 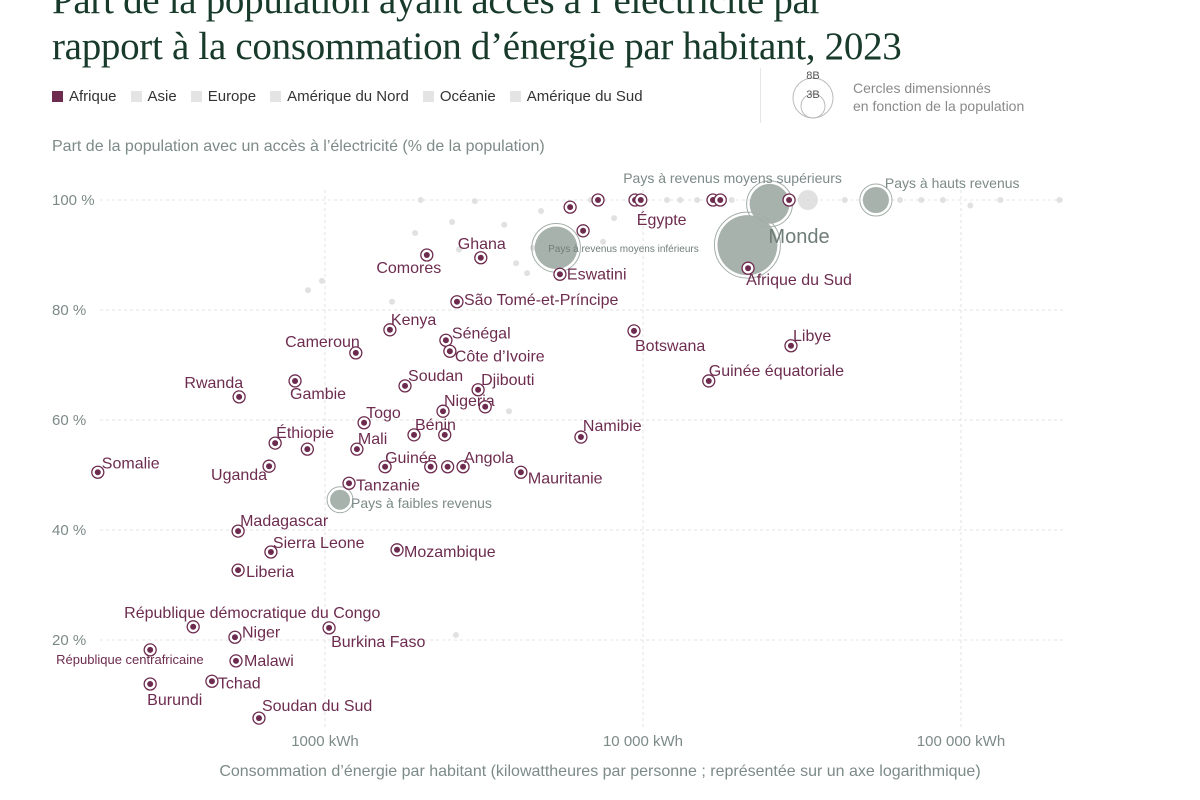 What do you see at coordinates (284, 521) in the screenshot?
I see `africa-country-label: Madagascar` at bounding box center [284, 521].